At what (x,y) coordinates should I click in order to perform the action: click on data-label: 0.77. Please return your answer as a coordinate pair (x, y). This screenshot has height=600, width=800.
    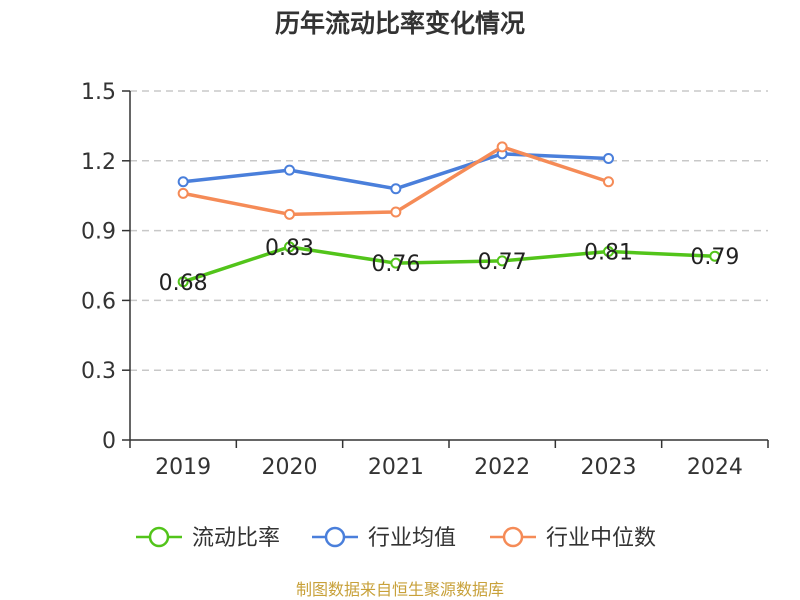
    Looking at the image, I should click on (502, 262).